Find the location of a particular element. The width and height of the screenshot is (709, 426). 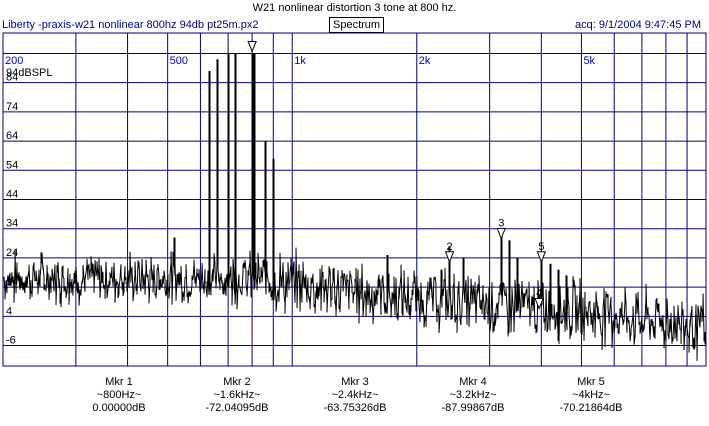

marker-readout-value: -72.04095dB is located at coordinates (237, 408).